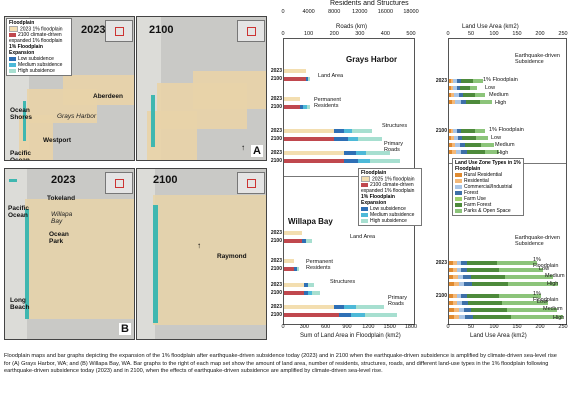 This screenshot has height=402, width=572. What do you see at coordinates (18, 212) in the screenshot?
I see `place-label-pacific-ocean: Pacific Ocean` at bounding box center [18, 212].